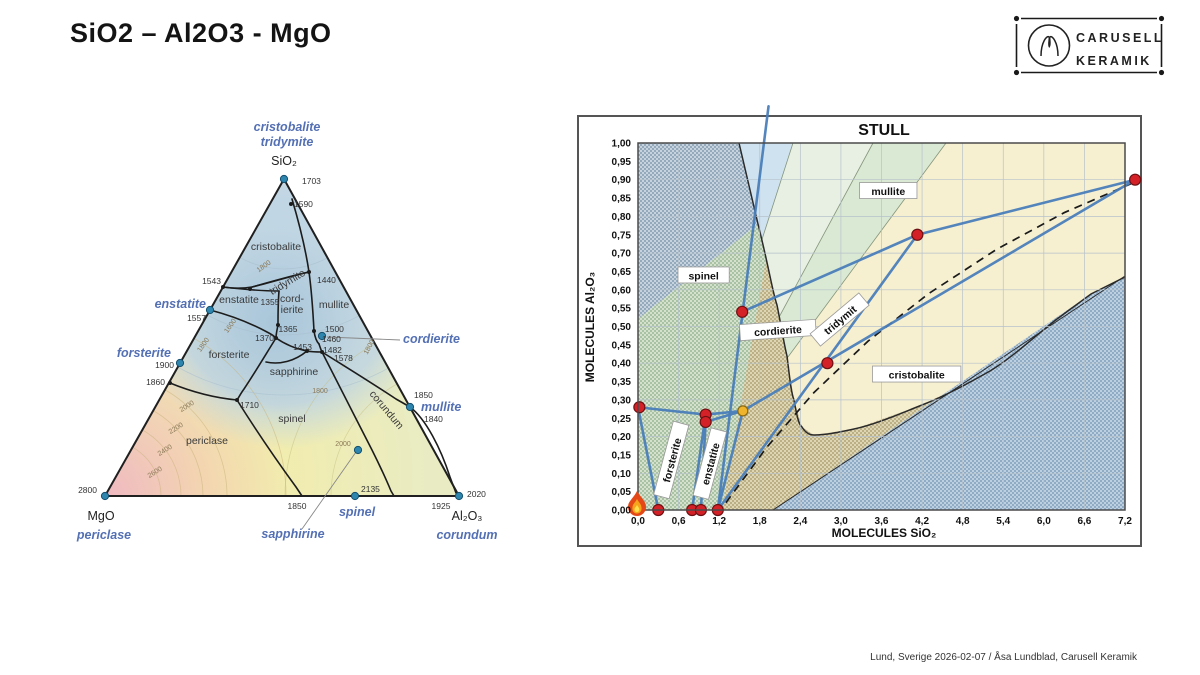 The image size is (1200, 675). What do you see at coordinates (302, 347) in the screenshot?
I see `temperature-label: 1453` at bounding box center [302, 347].